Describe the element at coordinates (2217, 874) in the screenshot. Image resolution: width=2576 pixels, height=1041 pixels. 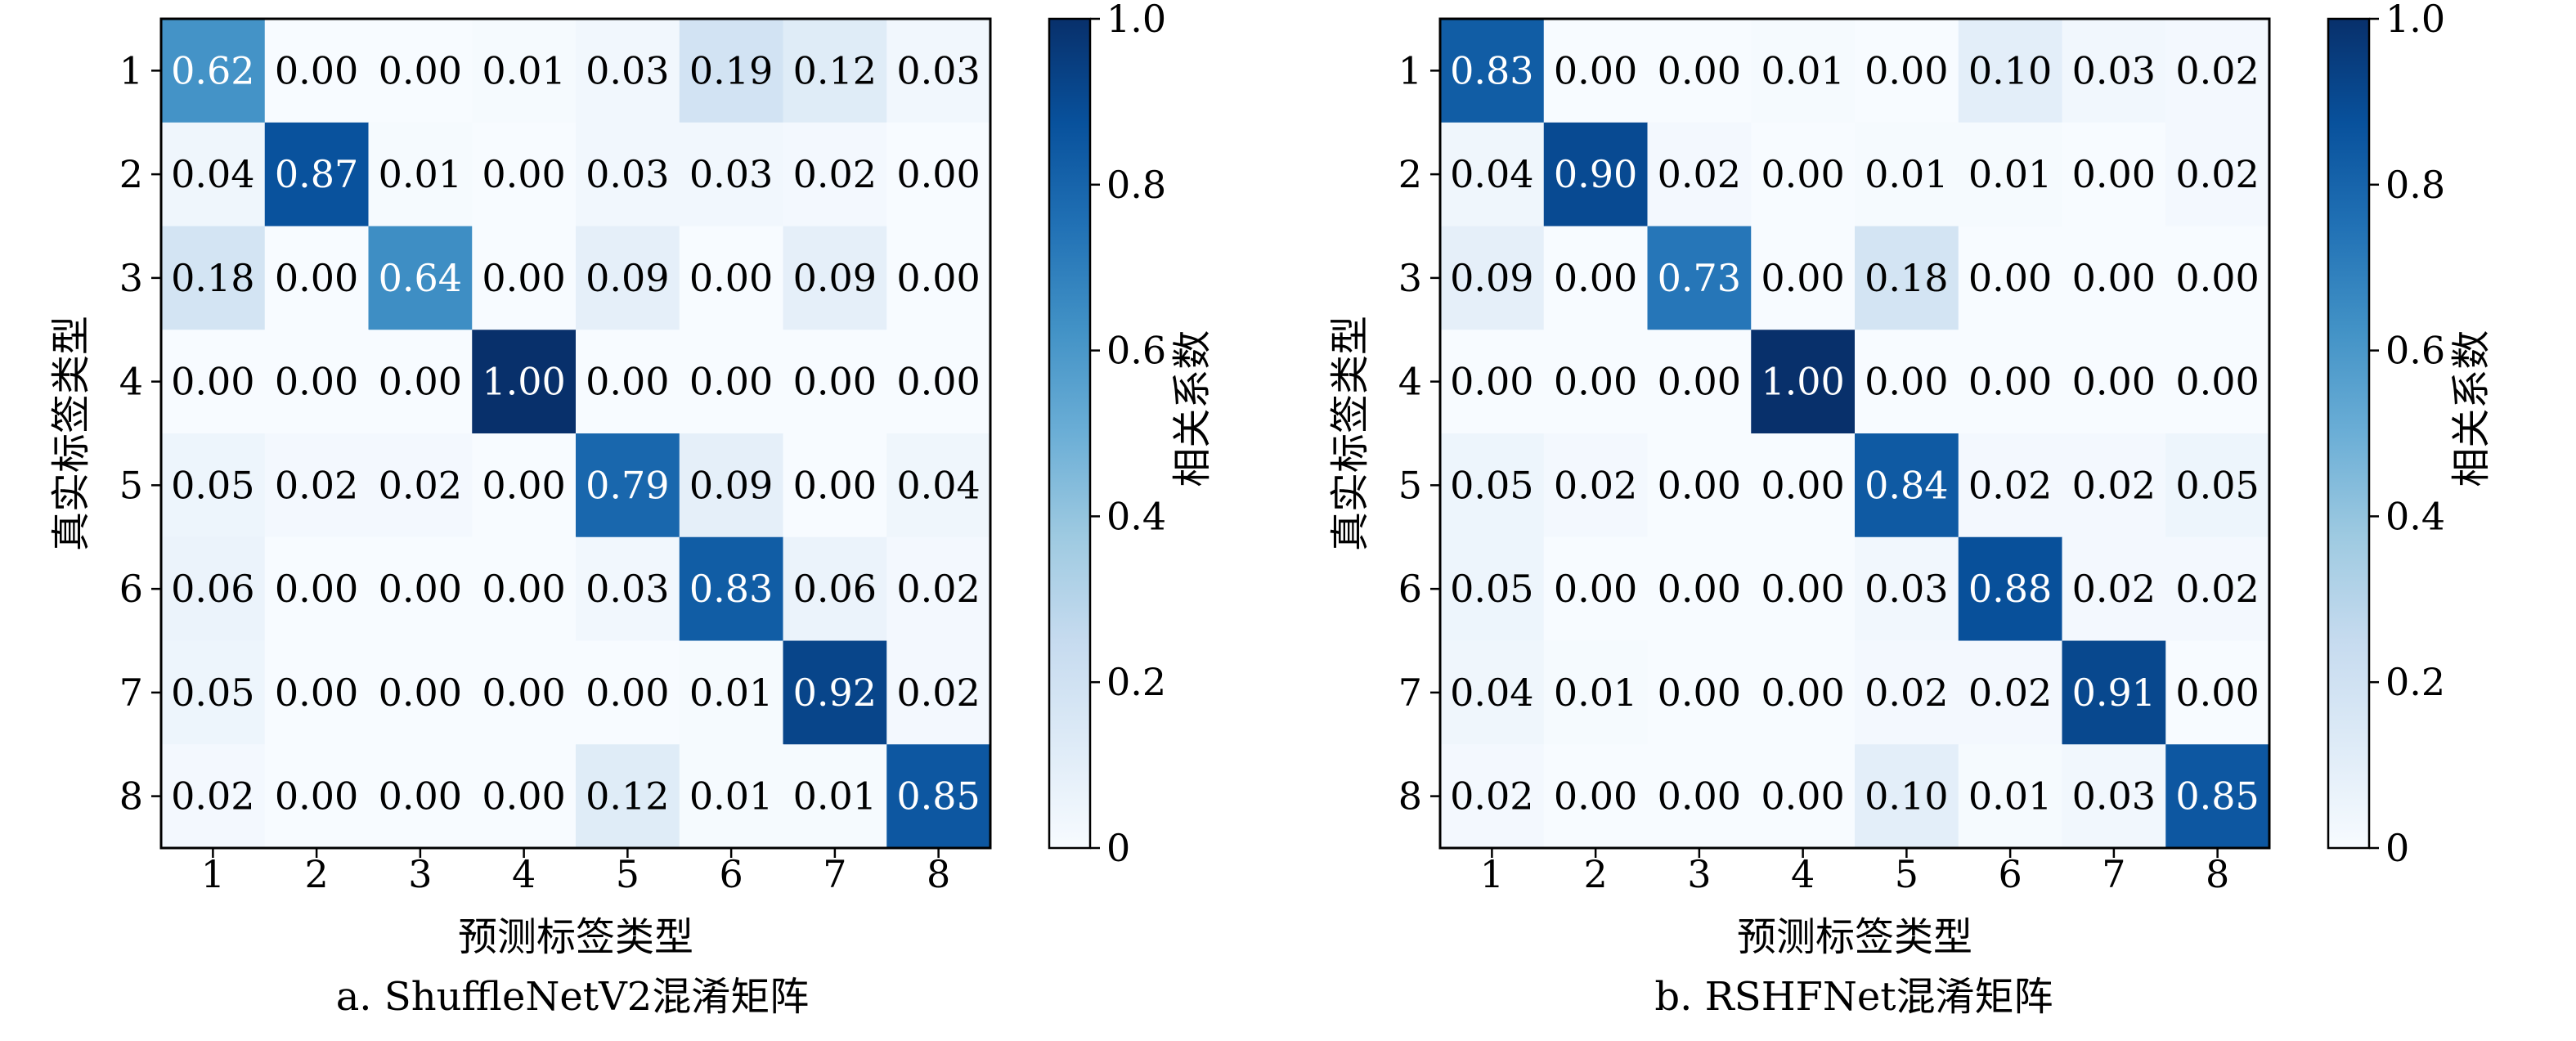
I see `x-tick-label: 8` at that location.